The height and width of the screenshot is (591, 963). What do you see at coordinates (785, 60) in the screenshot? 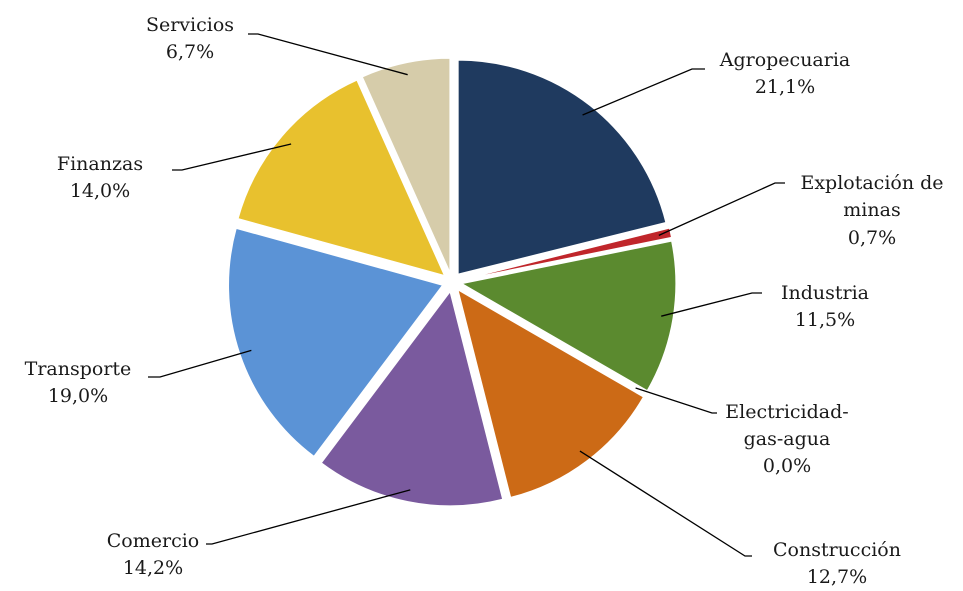
I see `label-agropecuaria: Agropecuaria` at bounding box center [785, 60].